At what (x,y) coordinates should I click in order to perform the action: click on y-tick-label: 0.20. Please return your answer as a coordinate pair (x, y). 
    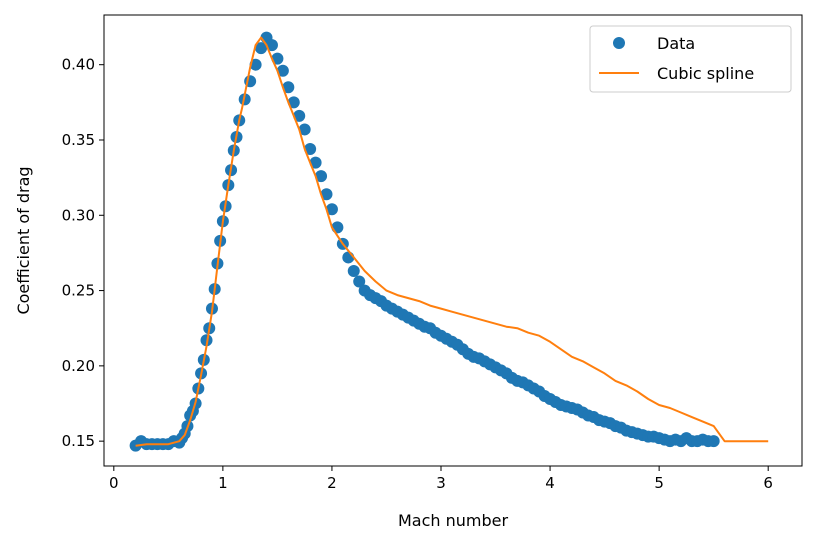
    Looking at the image, I should click on (78, 366).